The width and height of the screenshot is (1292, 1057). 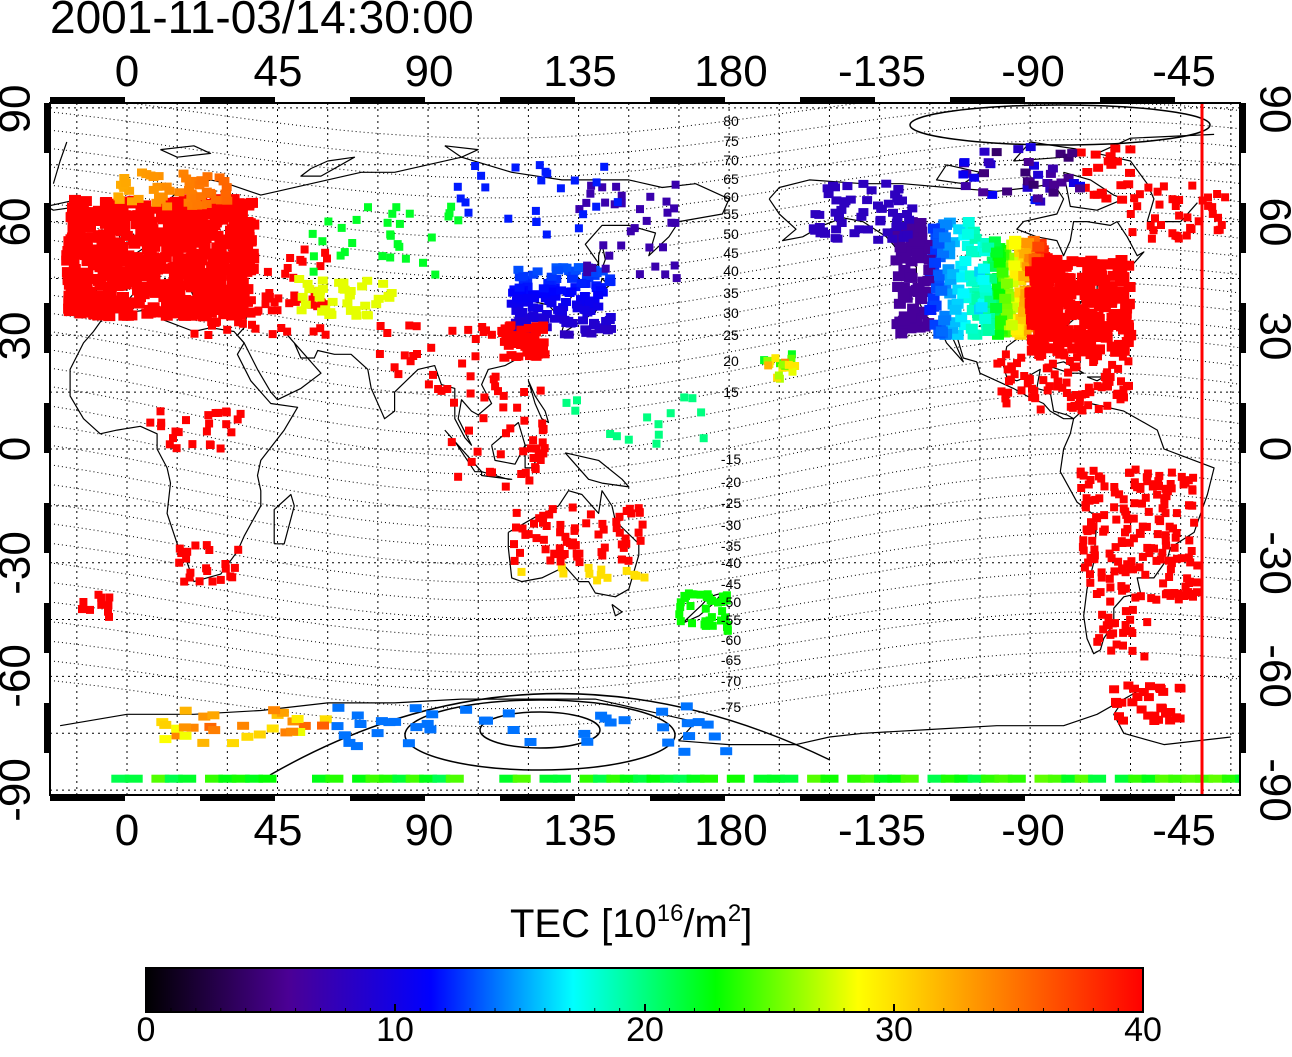 What do you see at coordinates (731, 681) in the screenshot?
I see `mlat-label: -70` at bounding box center [731, 681].